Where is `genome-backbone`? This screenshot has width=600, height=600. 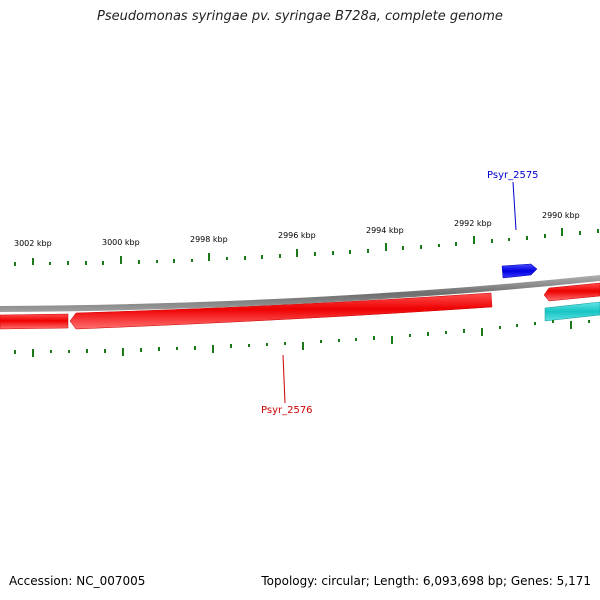 genome-backbone is located at coordinates (300, 293).